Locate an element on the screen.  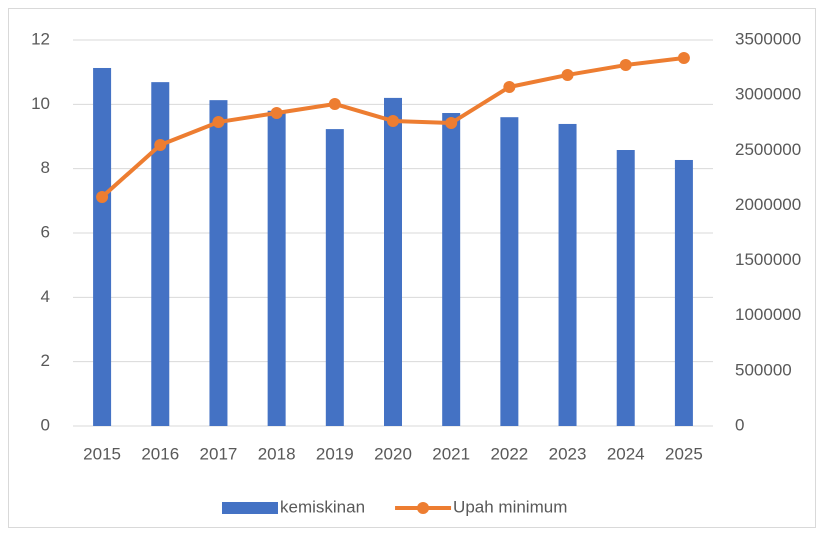
x-tick-label: 2024 is located at coordinates (626, 453).